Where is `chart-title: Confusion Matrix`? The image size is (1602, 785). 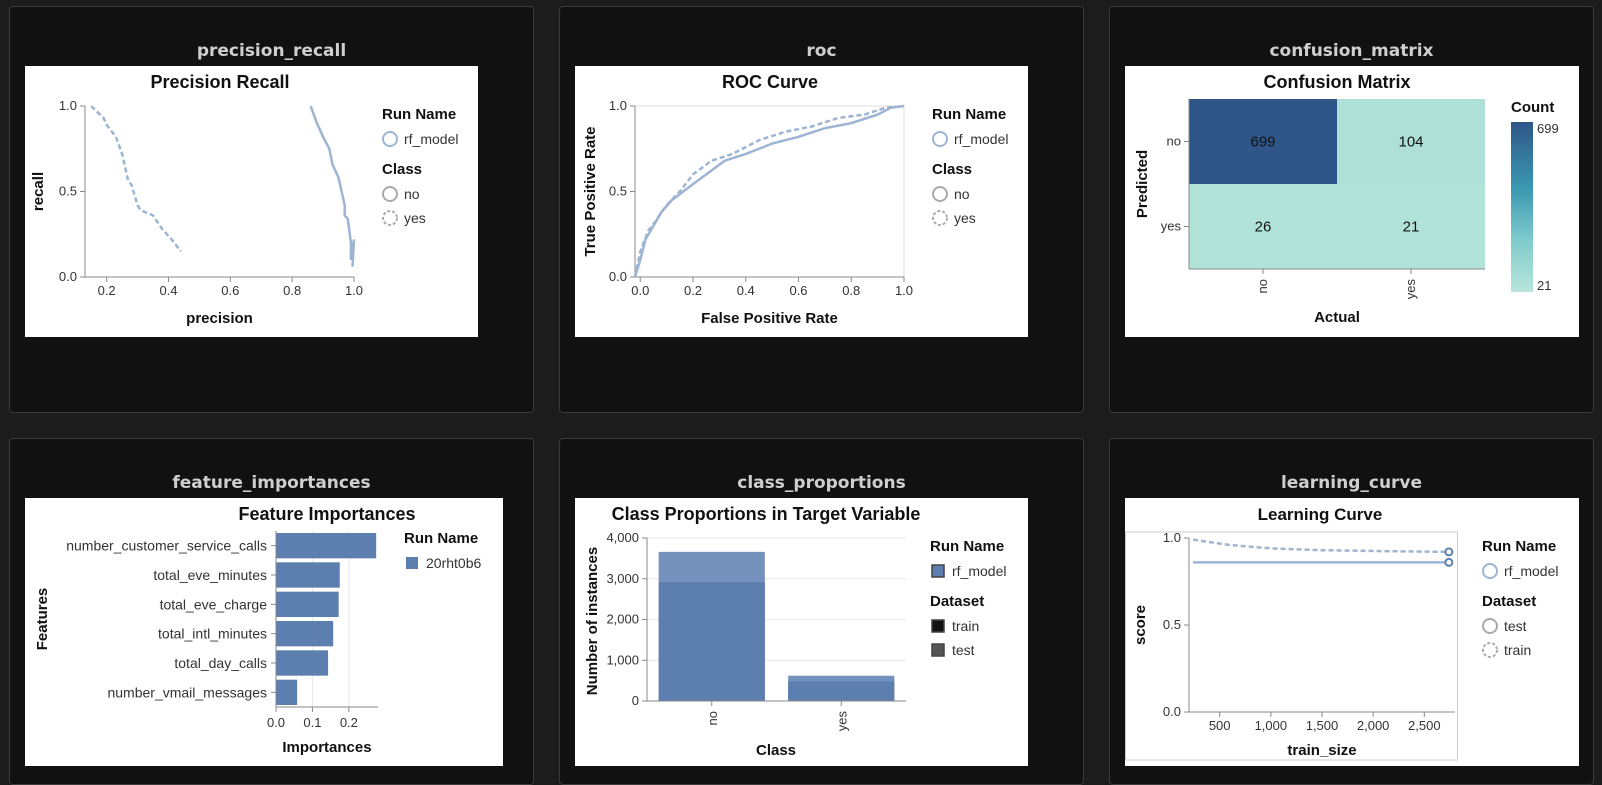
chart-title: Confusion Matrix is located at coordinates (1337, 82).